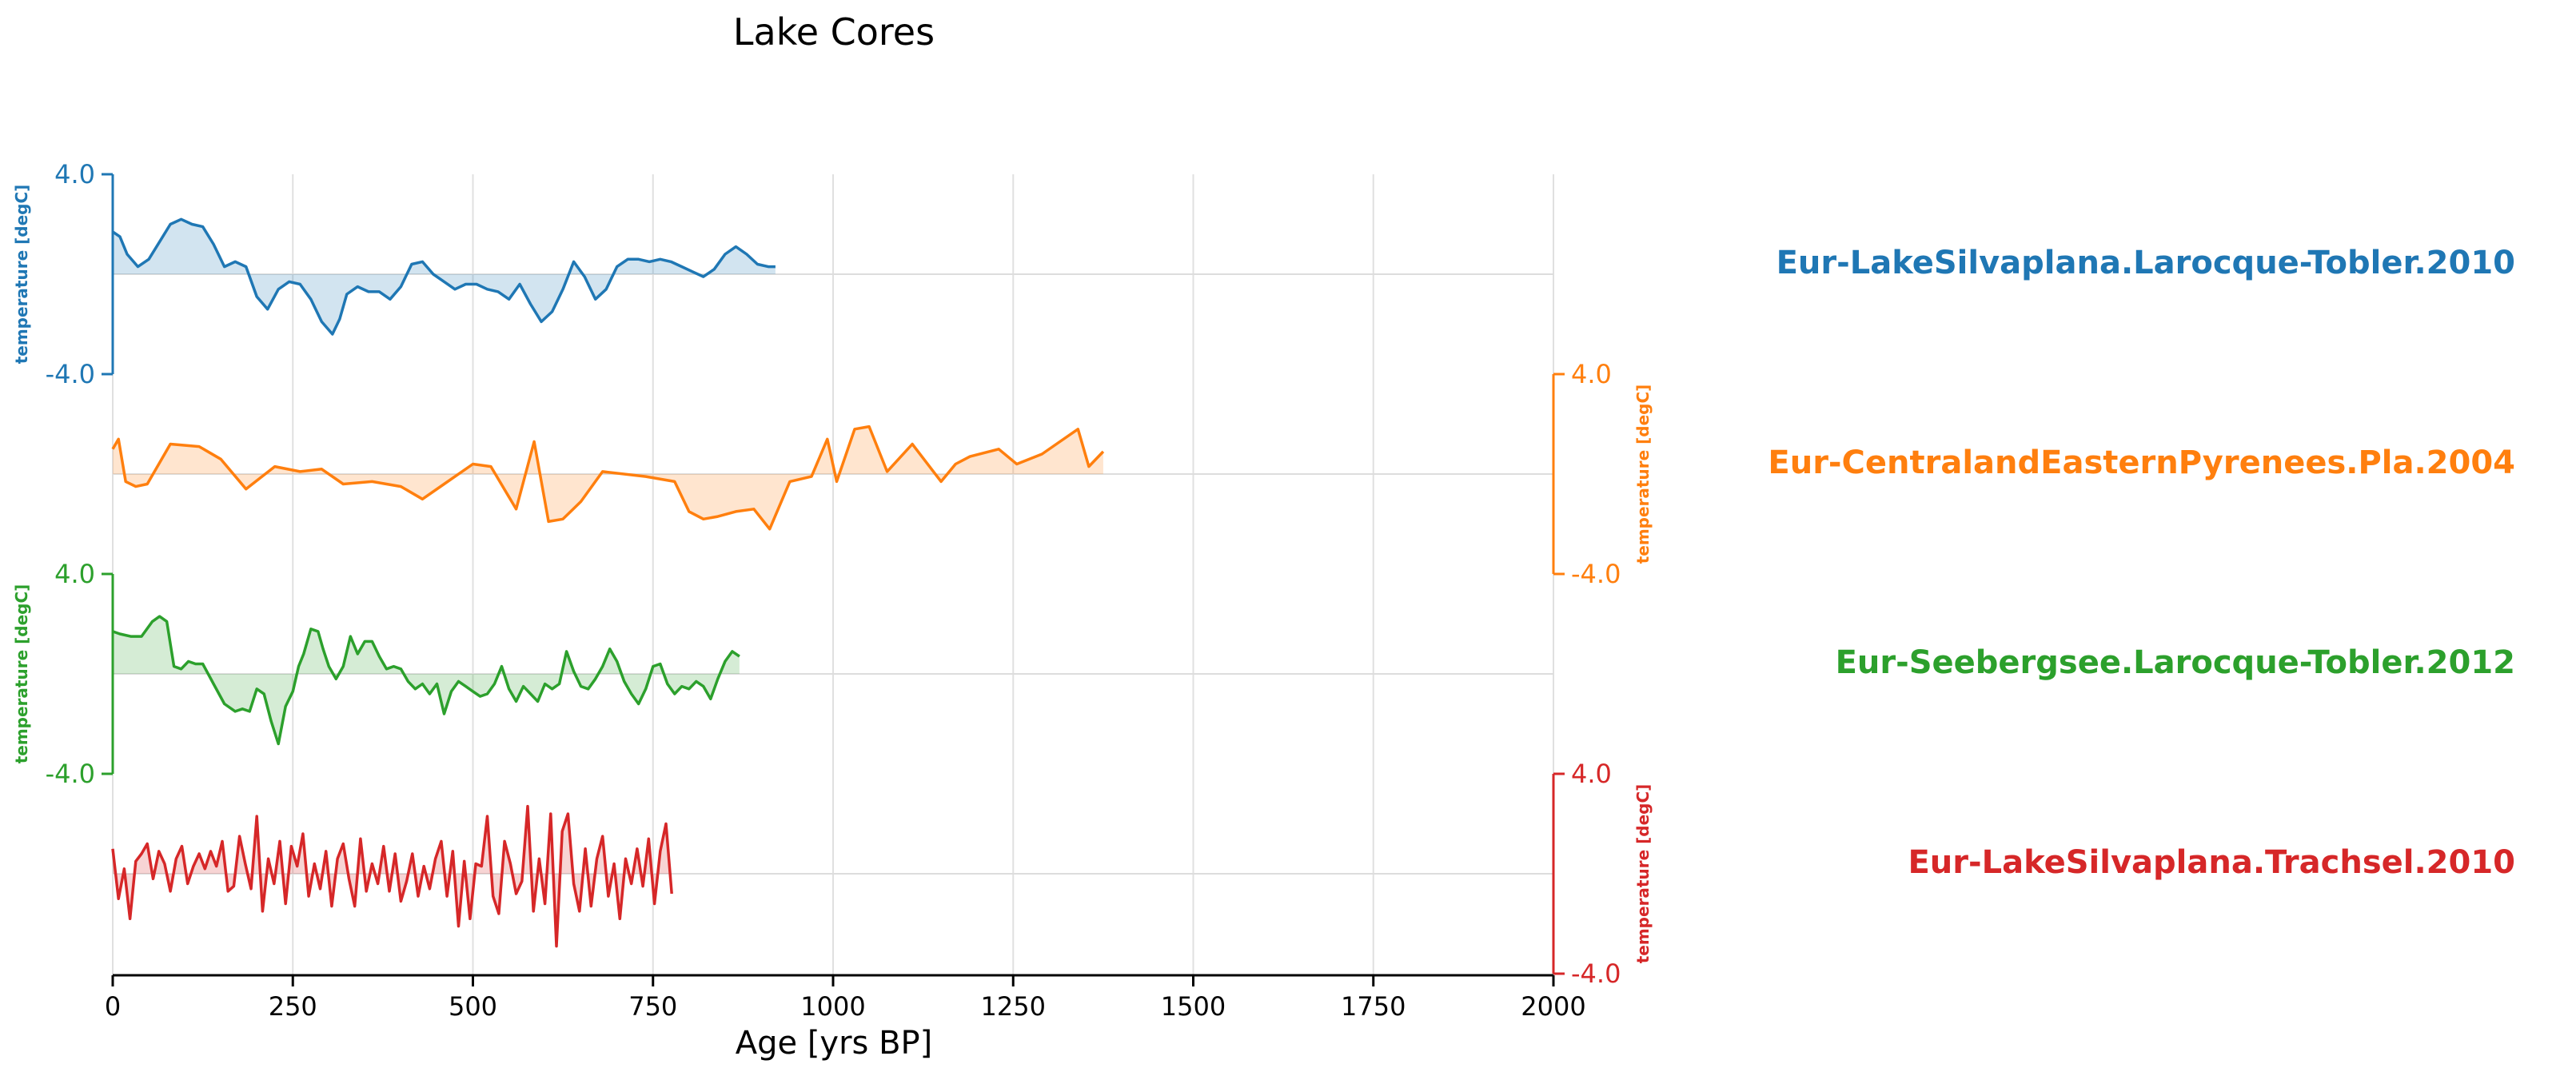 The image size is (2576, 1076). What do you see at coordinates (113, 1006) in the screenshot?
I see `x-tick-label-0: 0` at bounding box center [113, 1006].